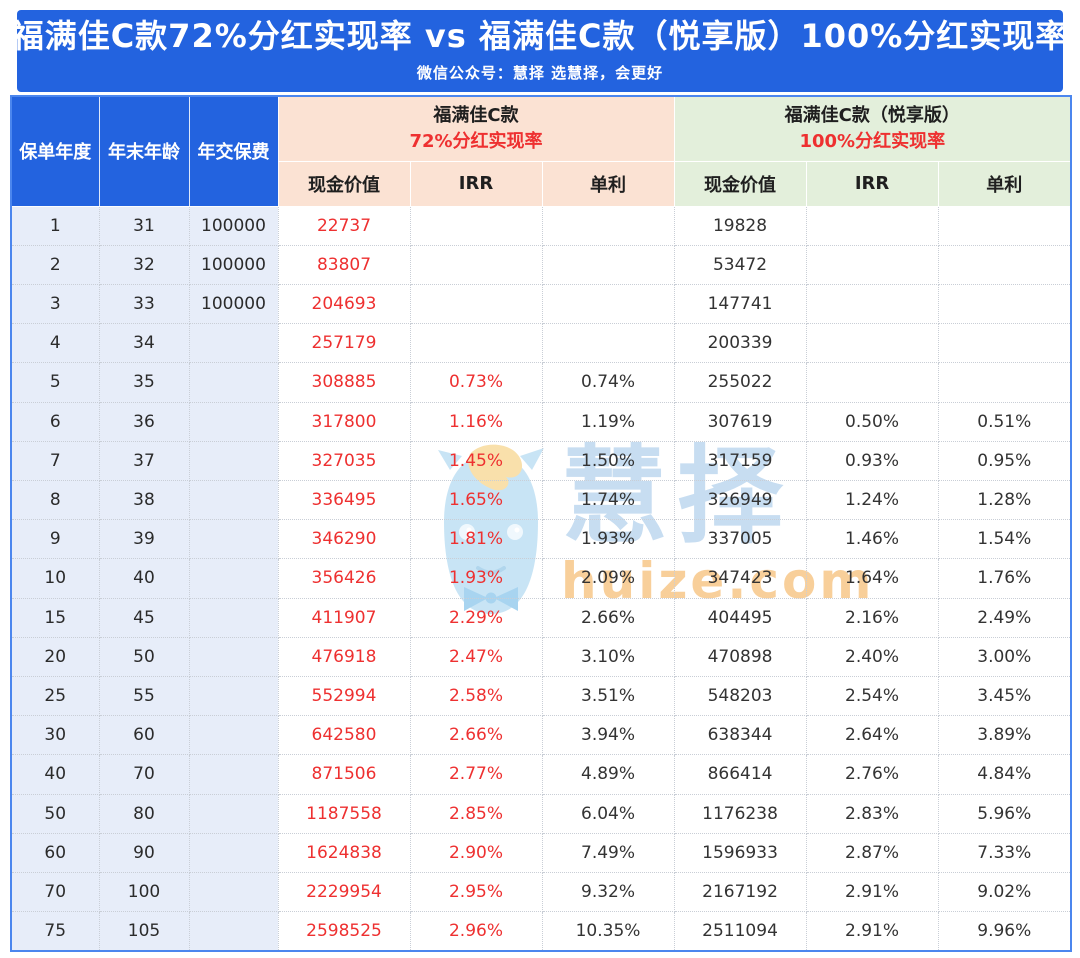  What do you see at coordinates (55, 696) in the screenshot?
I see `cell-policy-year: 25` at bounding box center [55, 696].